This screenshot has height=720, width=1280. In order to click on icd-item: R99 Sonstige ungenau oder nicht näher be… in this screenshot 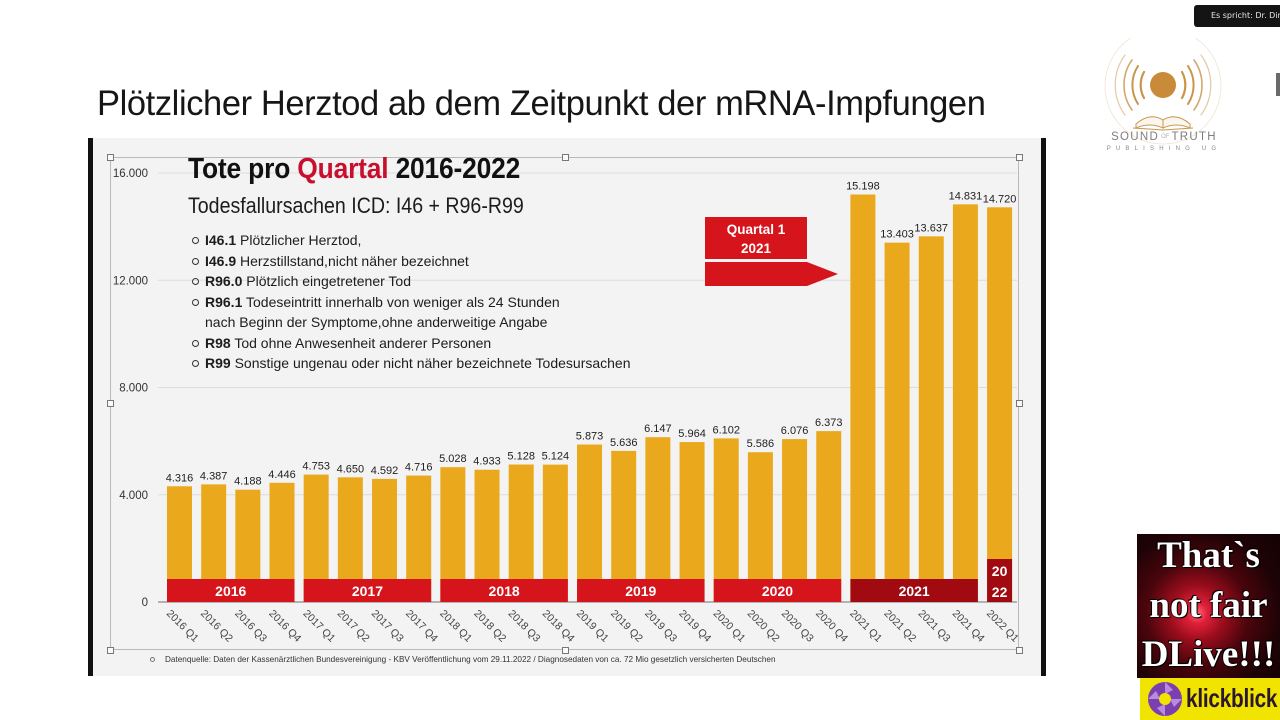, I will do `click(409, 363)`.